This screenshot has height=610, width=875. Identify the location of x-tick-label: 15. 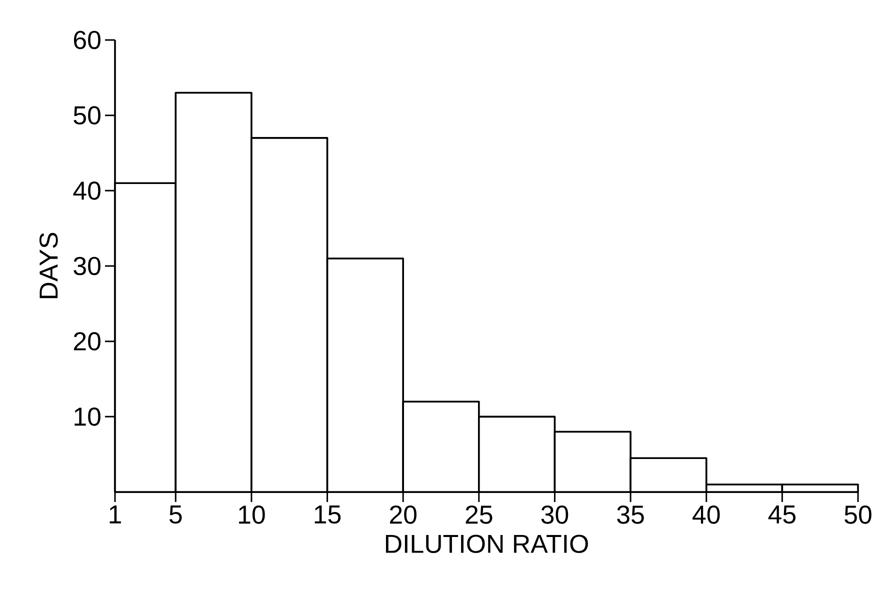
(327, 515).